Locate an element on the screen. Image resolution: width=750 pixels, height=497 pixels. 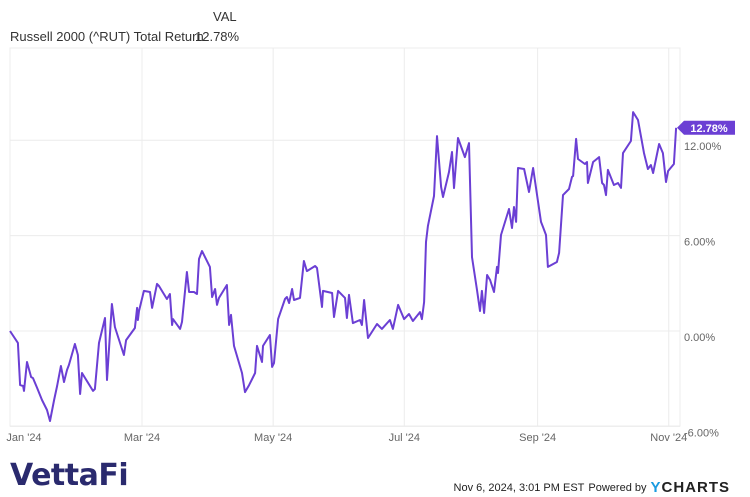
y-tick-label: 12.00% is located at coordinates (703, 147).